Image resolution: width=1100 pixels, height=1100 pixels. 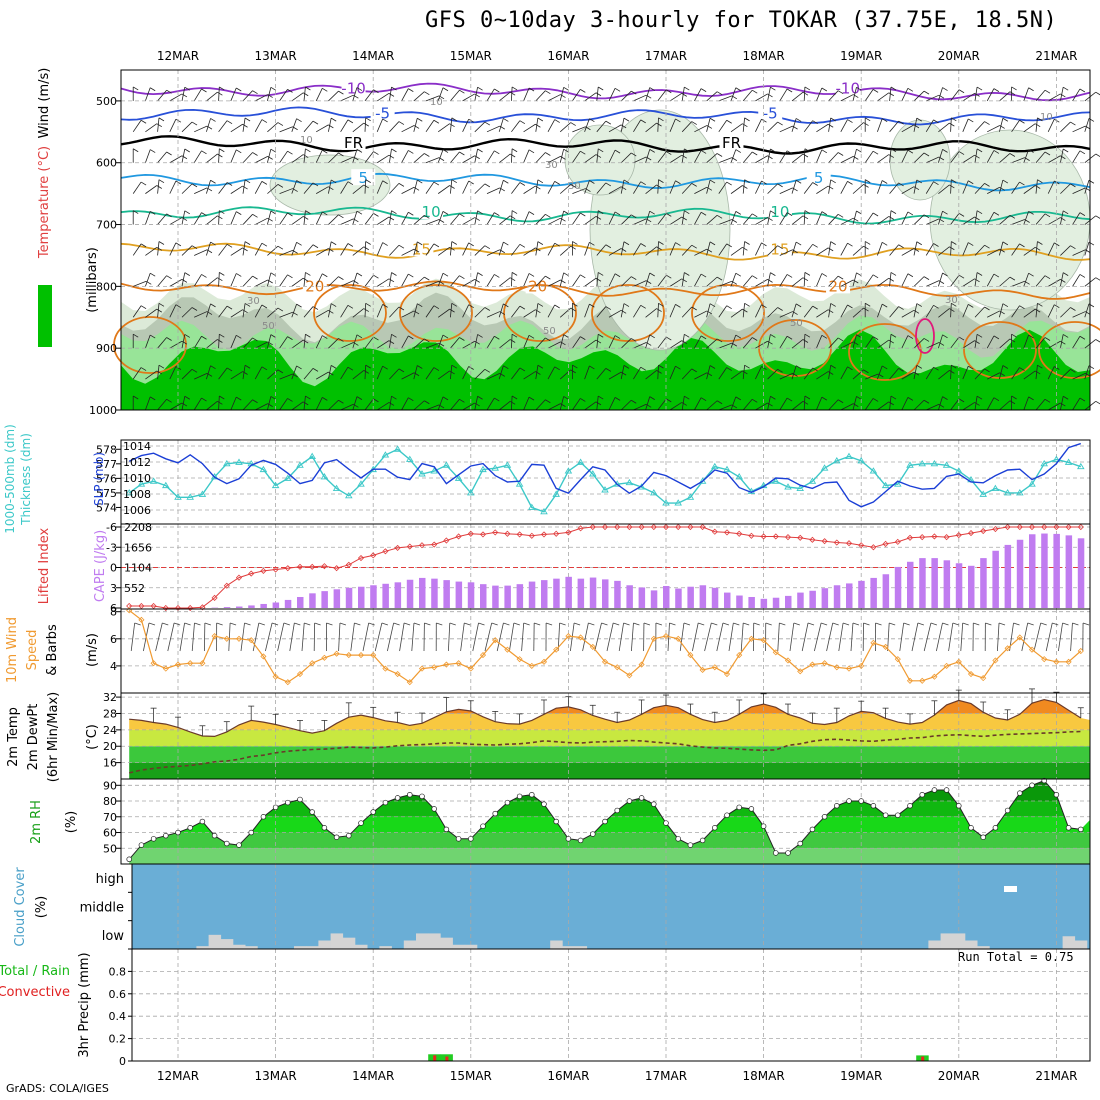 What do you see at coordinates (106, 225) in the screenshot?
I see `y-tick-label: 700` at bounding box center [106, 225].